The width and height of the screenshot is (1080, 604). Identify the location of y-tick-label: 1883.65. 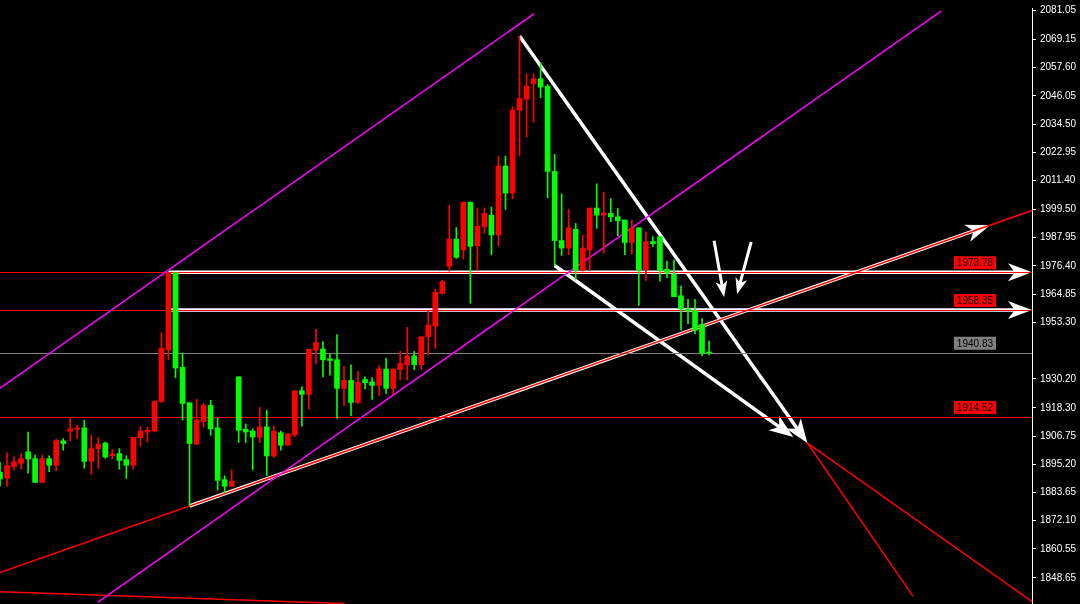
(1058, 492).